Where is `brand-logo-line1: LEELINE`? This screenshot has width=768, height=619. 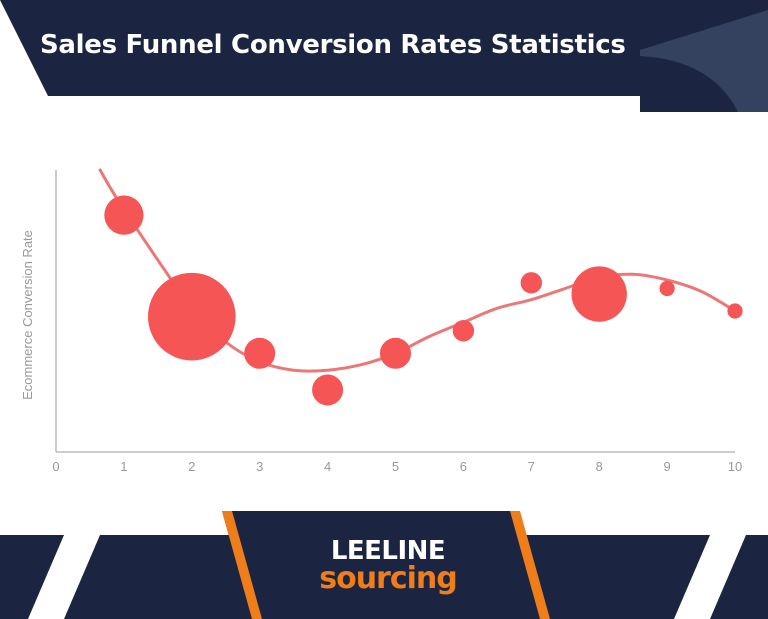 brand-logo-line1: LEELINE is located at coordinates (388, 551).